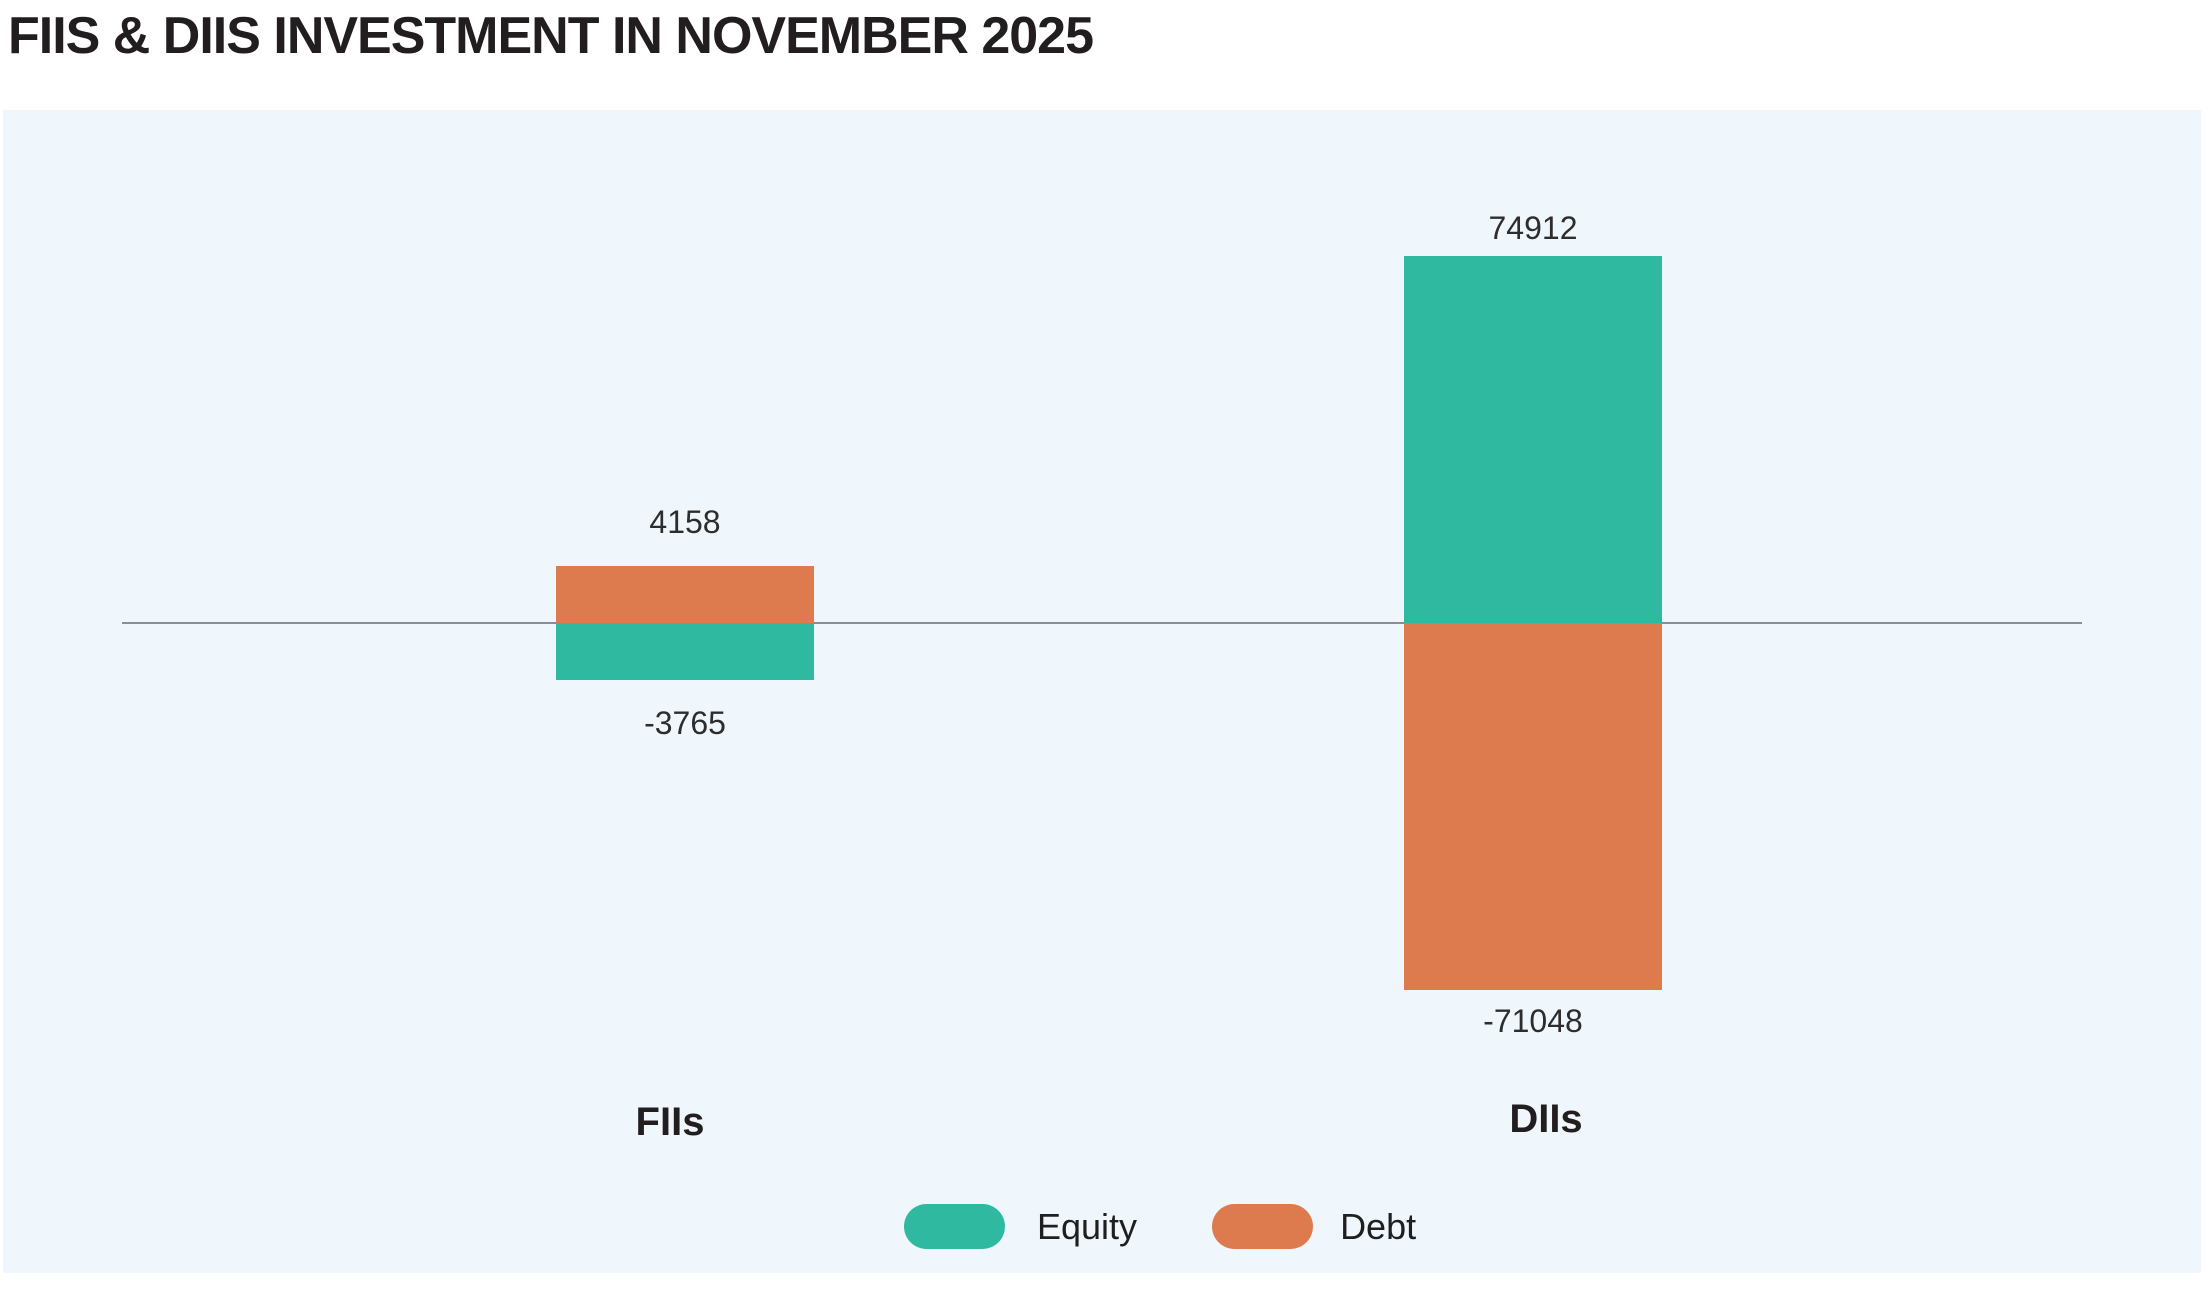  I want to click on legend-label-equity: Equity, so click(1087, 1226).